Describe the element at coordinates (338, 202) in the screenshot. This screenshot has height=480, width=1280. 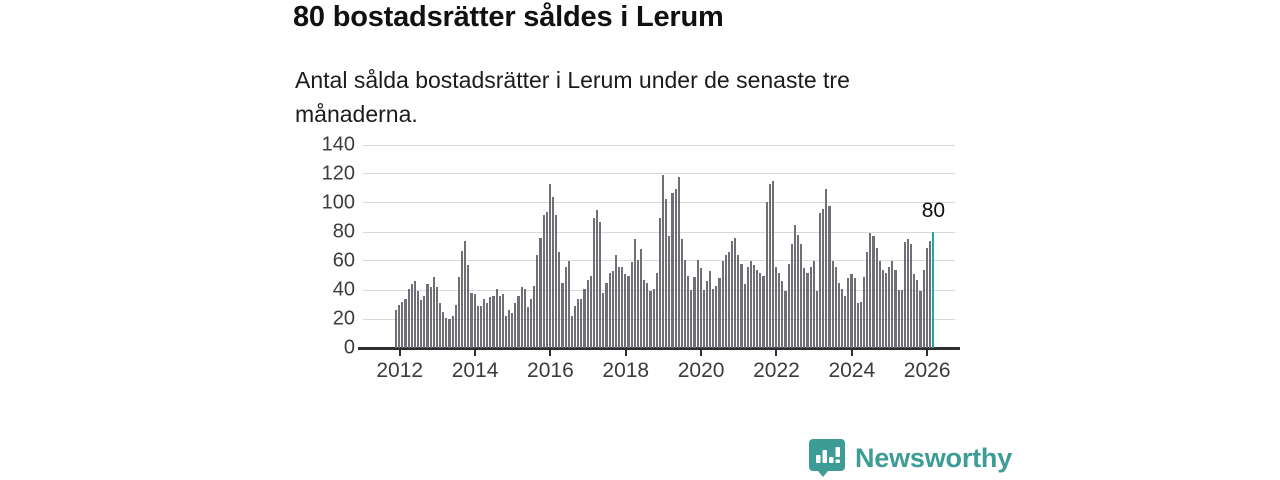
I see `y-tick-label: 100` at that location.